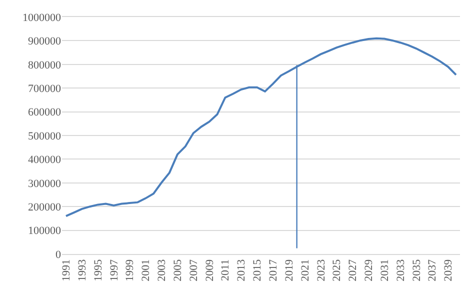 Image resolution: width=474 pixels, height=296 pixels. Describe the element at coordinates (274, 270) in the screenshot. I see `x-tick-label: 2017` at that location.